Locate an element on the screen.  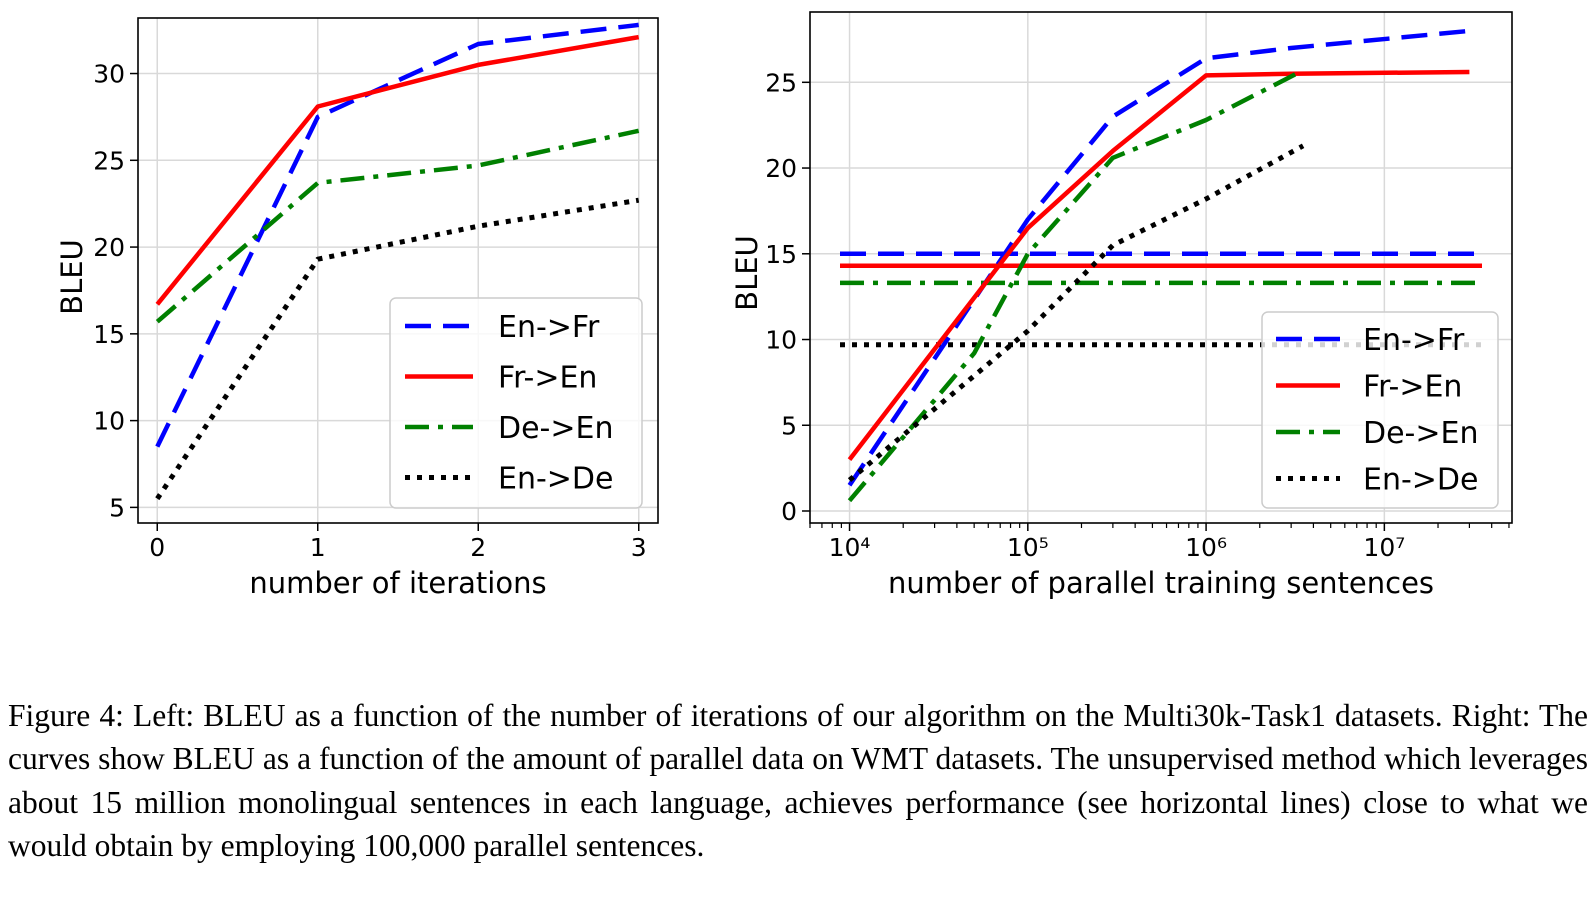
x-tick-label: 10⁶ is located at coordinates (1206, 547).